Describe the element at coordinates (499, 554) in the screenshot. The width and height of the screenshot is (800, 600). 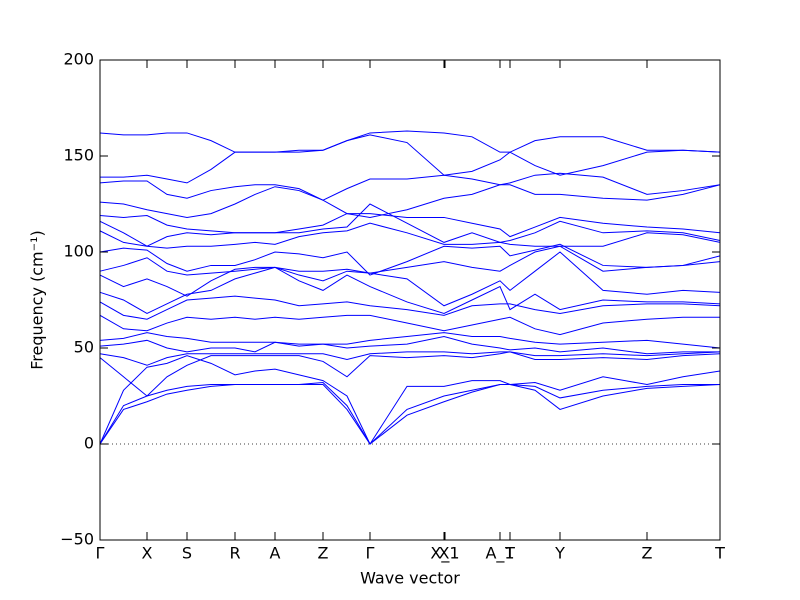
I see `x-tick-label: A_1` at that location.